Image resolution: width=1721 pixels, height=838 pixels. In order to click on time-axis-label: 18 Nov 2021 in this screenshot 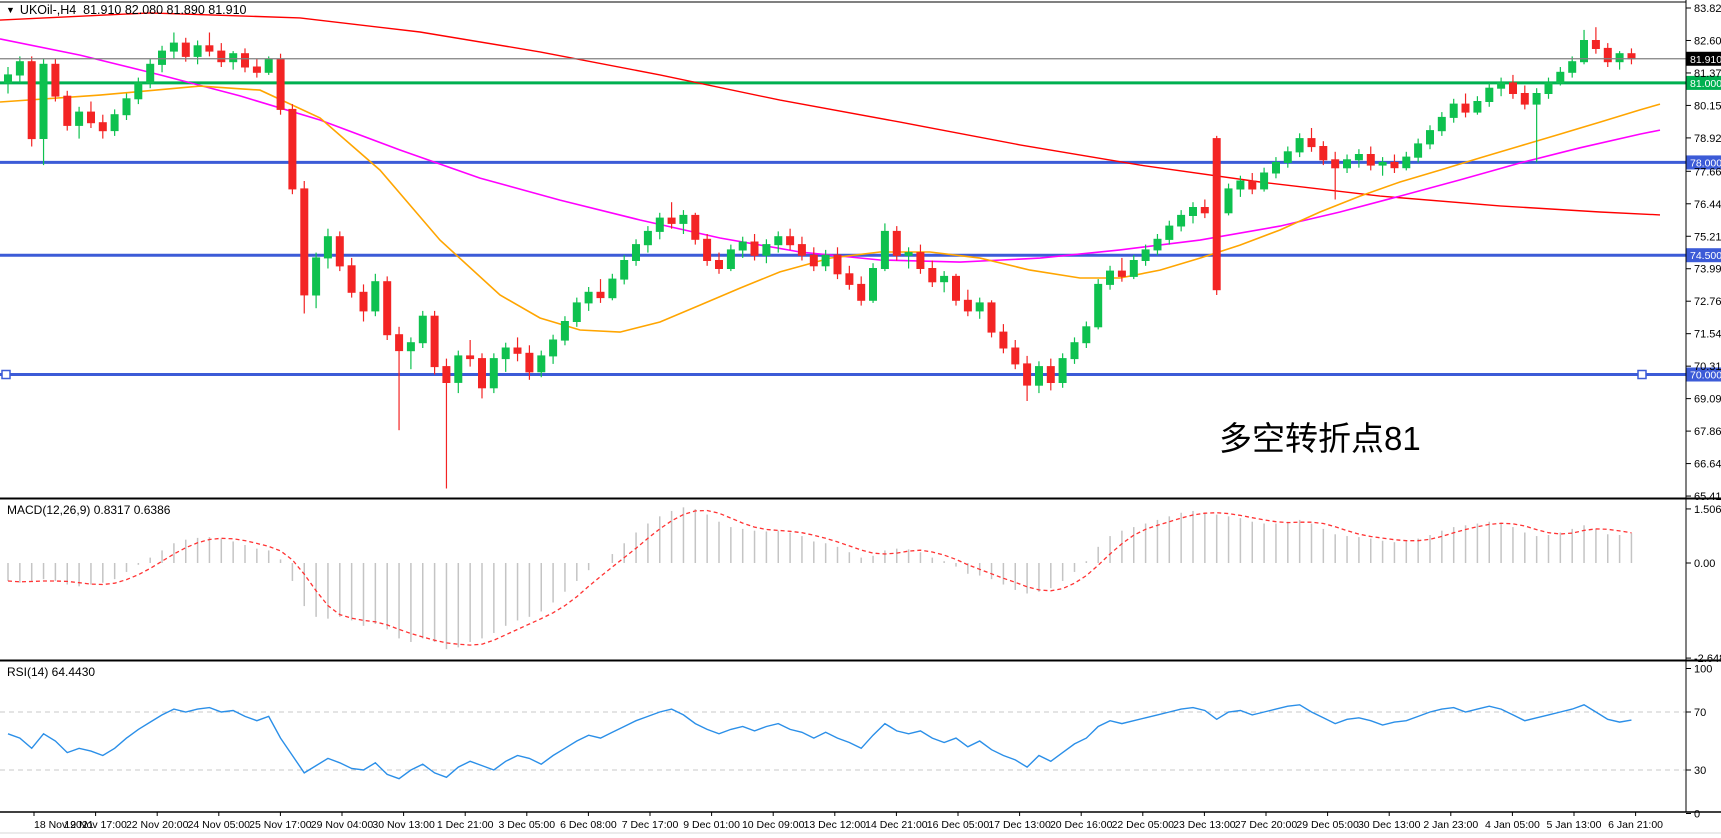, I will do `click(64, 825)`.